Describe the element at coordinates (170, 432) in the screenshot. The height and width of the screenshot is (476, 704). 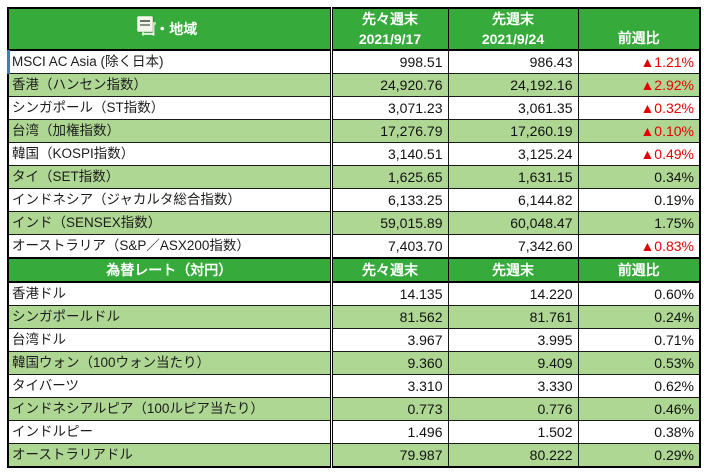
I see `cell-name: インドルピー` at that location.